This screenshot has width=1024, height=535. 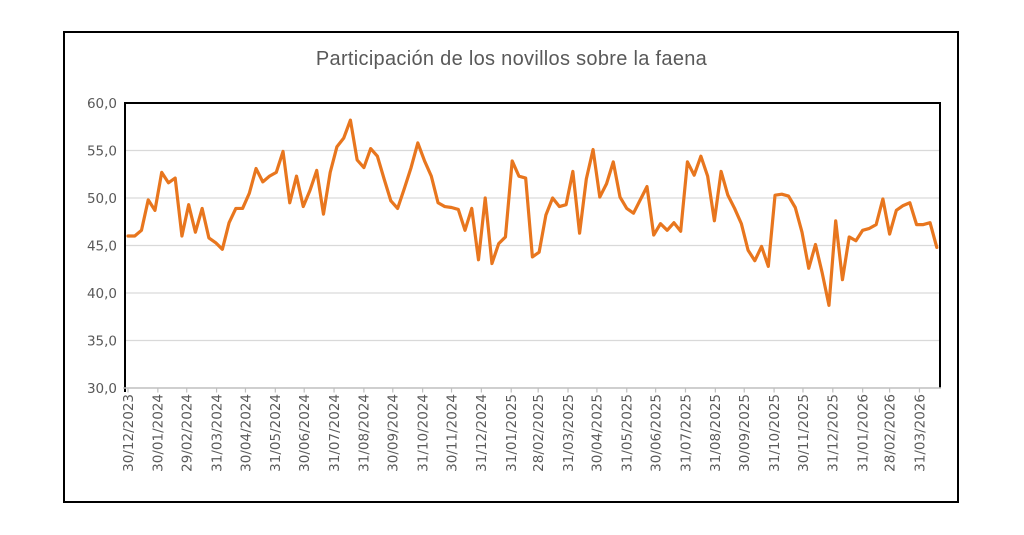 I want to click on y-tick-label: 50,0, so click(x=102, y=199).